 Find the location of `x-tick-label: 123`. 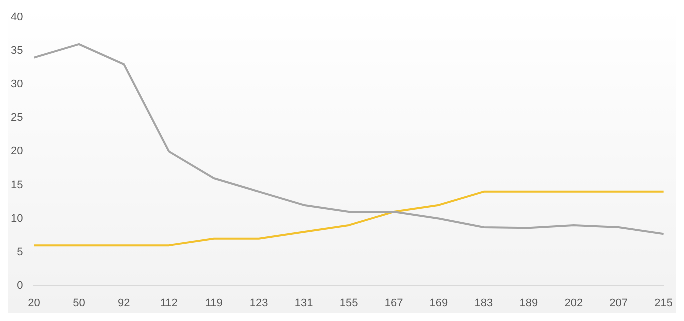

x-tick-label: 123 is located at coordinates (259, 303).